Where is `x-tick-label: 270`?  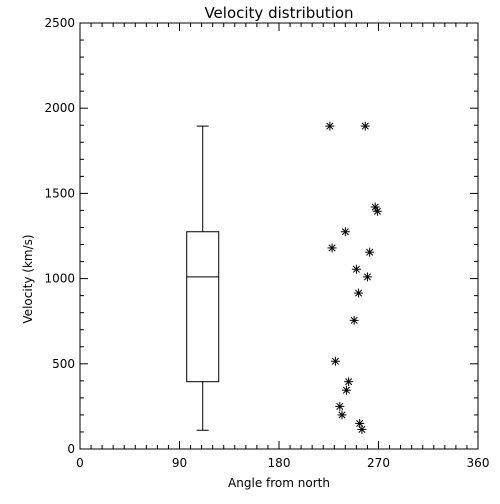
x-tick-label: 270 is located at coordinates (378, 463).